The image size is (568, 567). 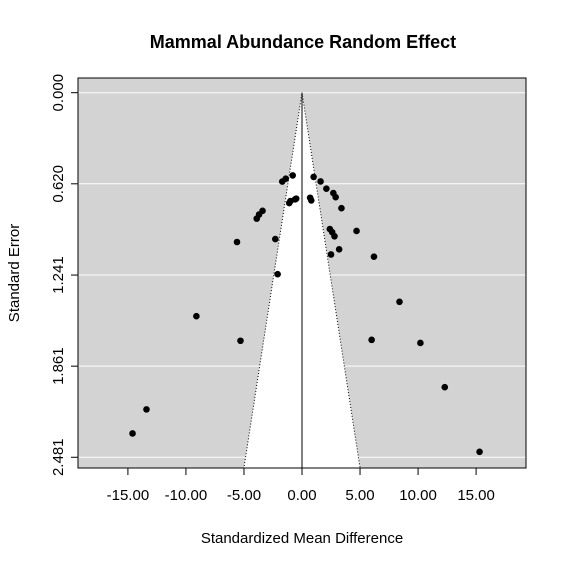 I want to click on x-tick-label: -5.00, so click(x=244, y=495).